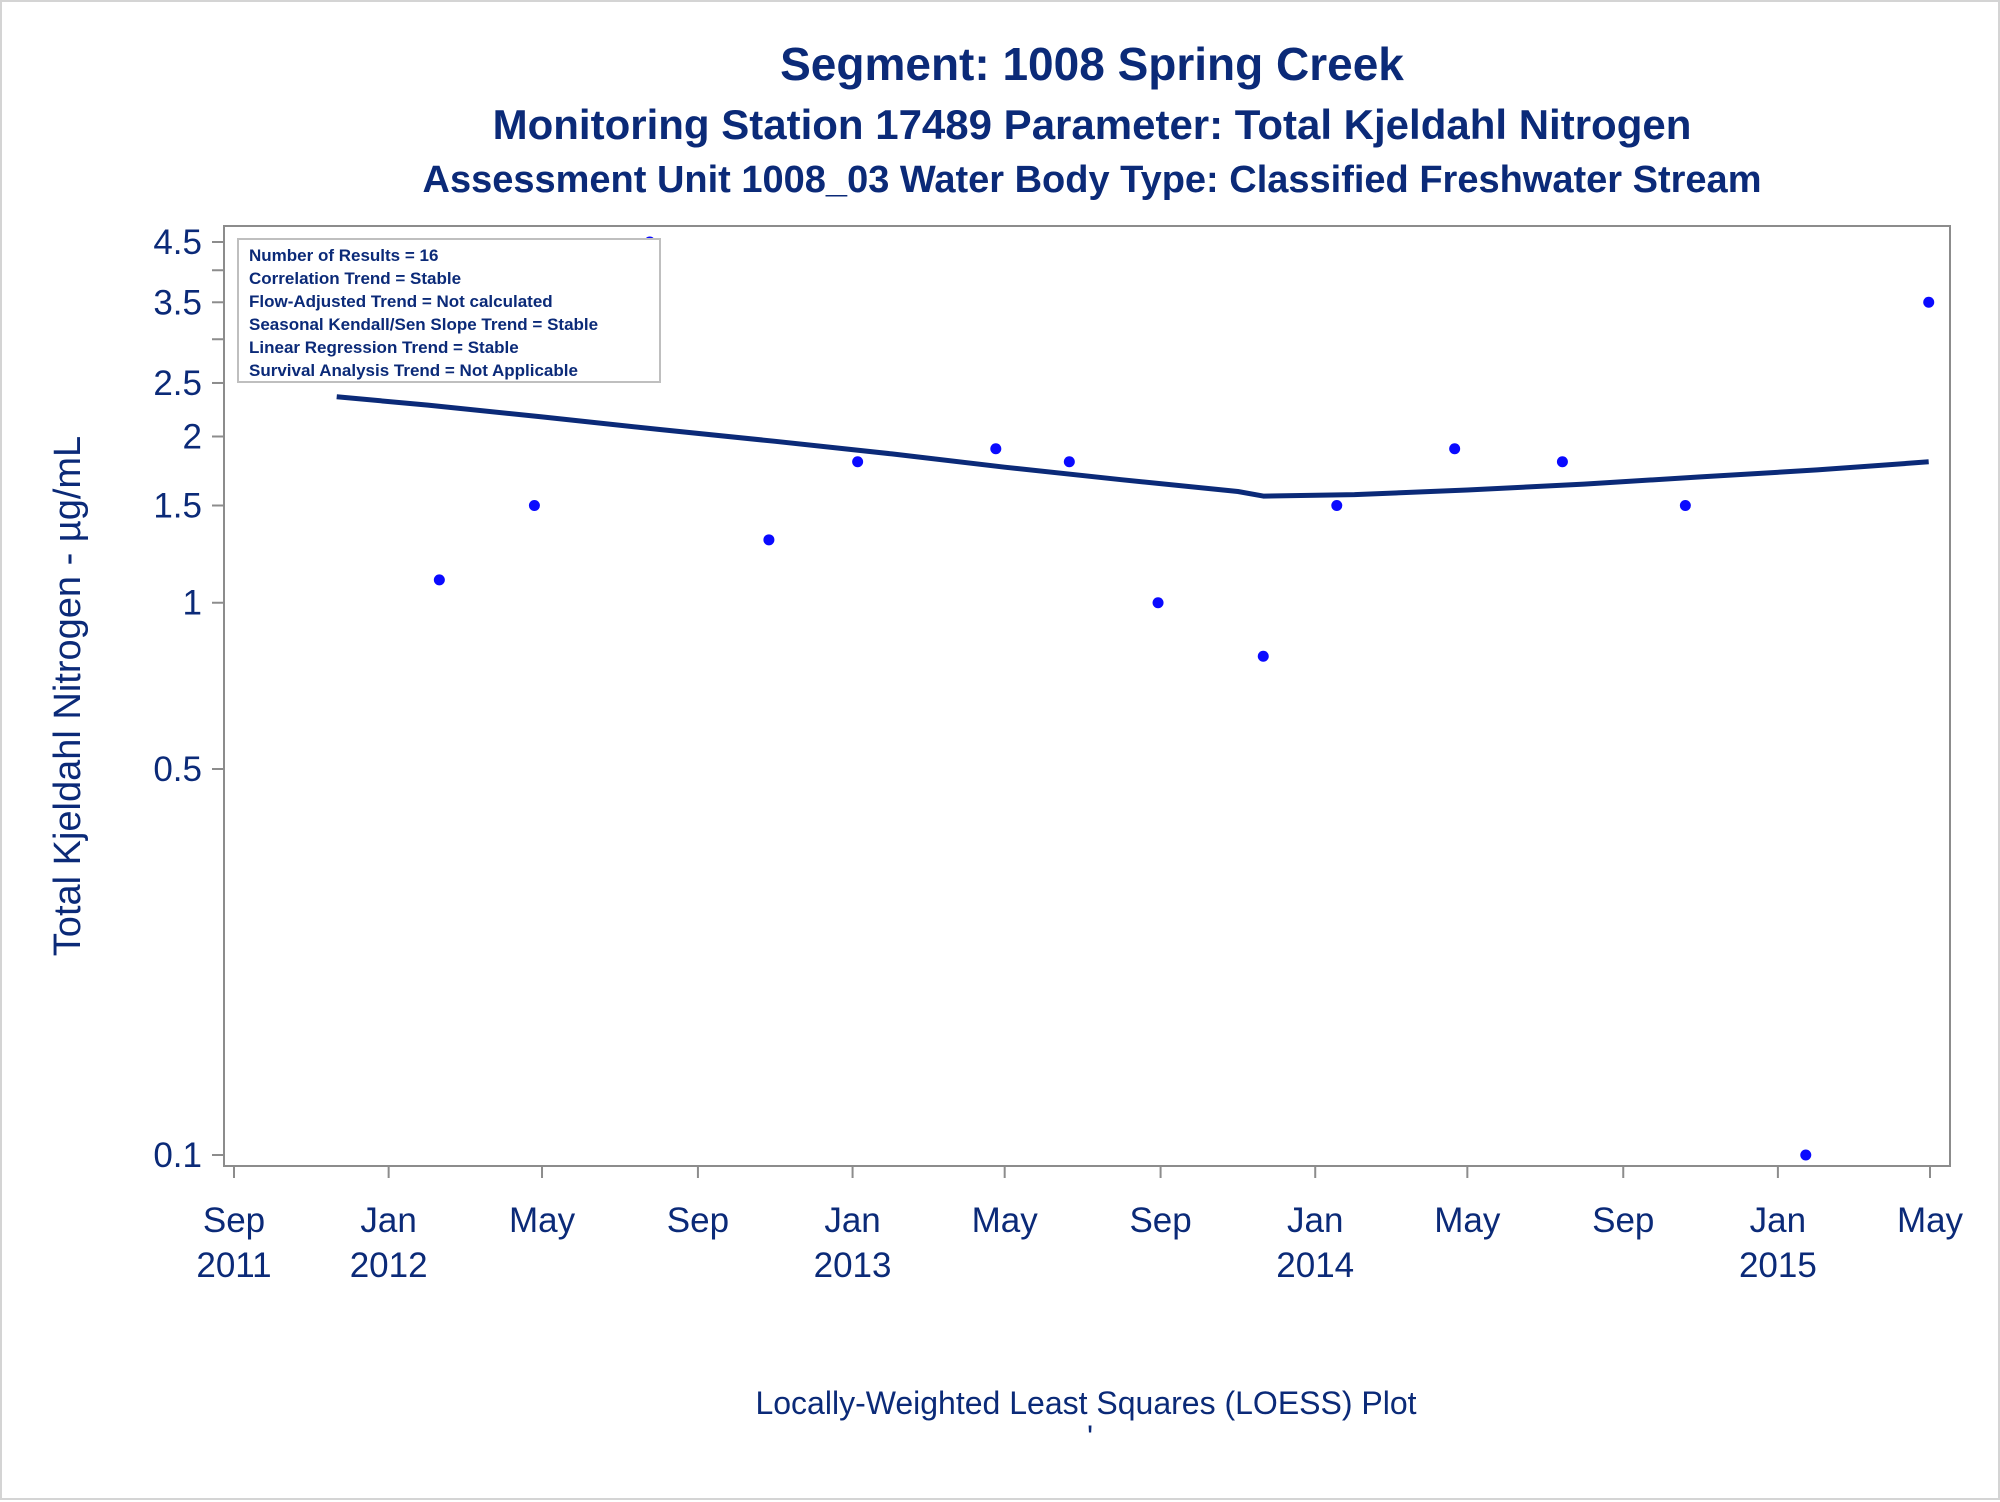 The image size is (2000, 1502). I want to click on y-axis-label: Total Kjeldahl Nitrogen - µg/mL, so click(68, 696).